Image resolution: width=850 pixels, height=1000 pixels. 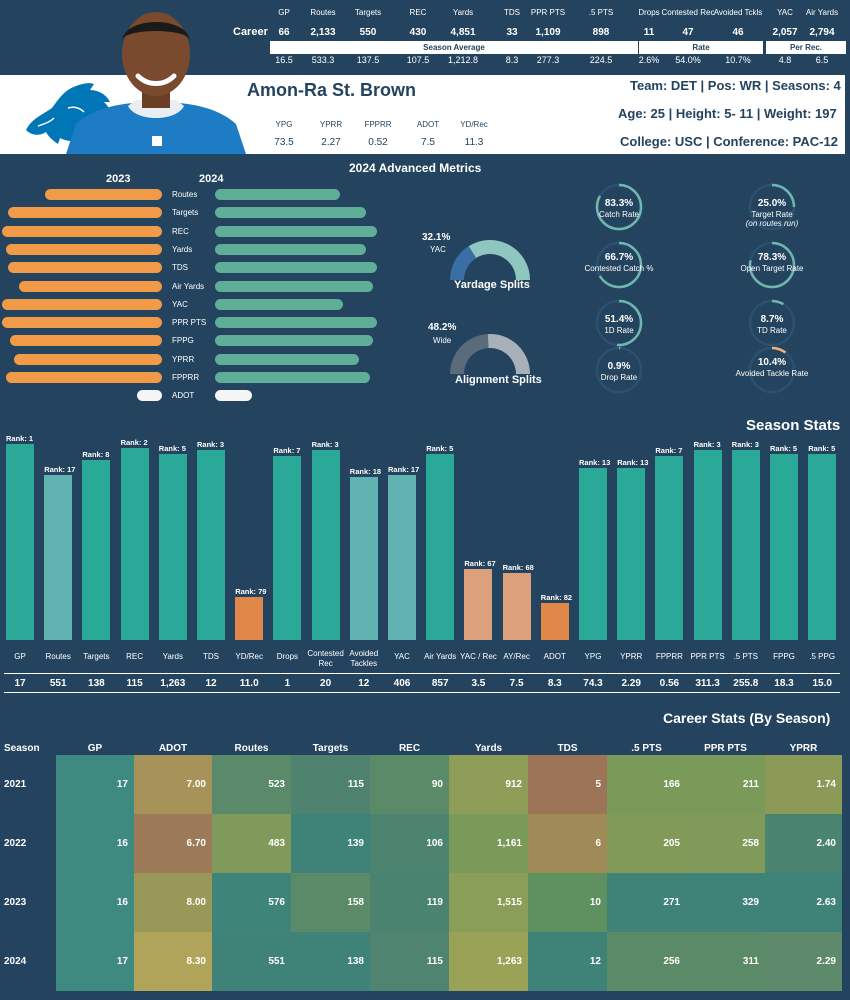 I want to click on table-cell: 576, so click(x=251, y=902).